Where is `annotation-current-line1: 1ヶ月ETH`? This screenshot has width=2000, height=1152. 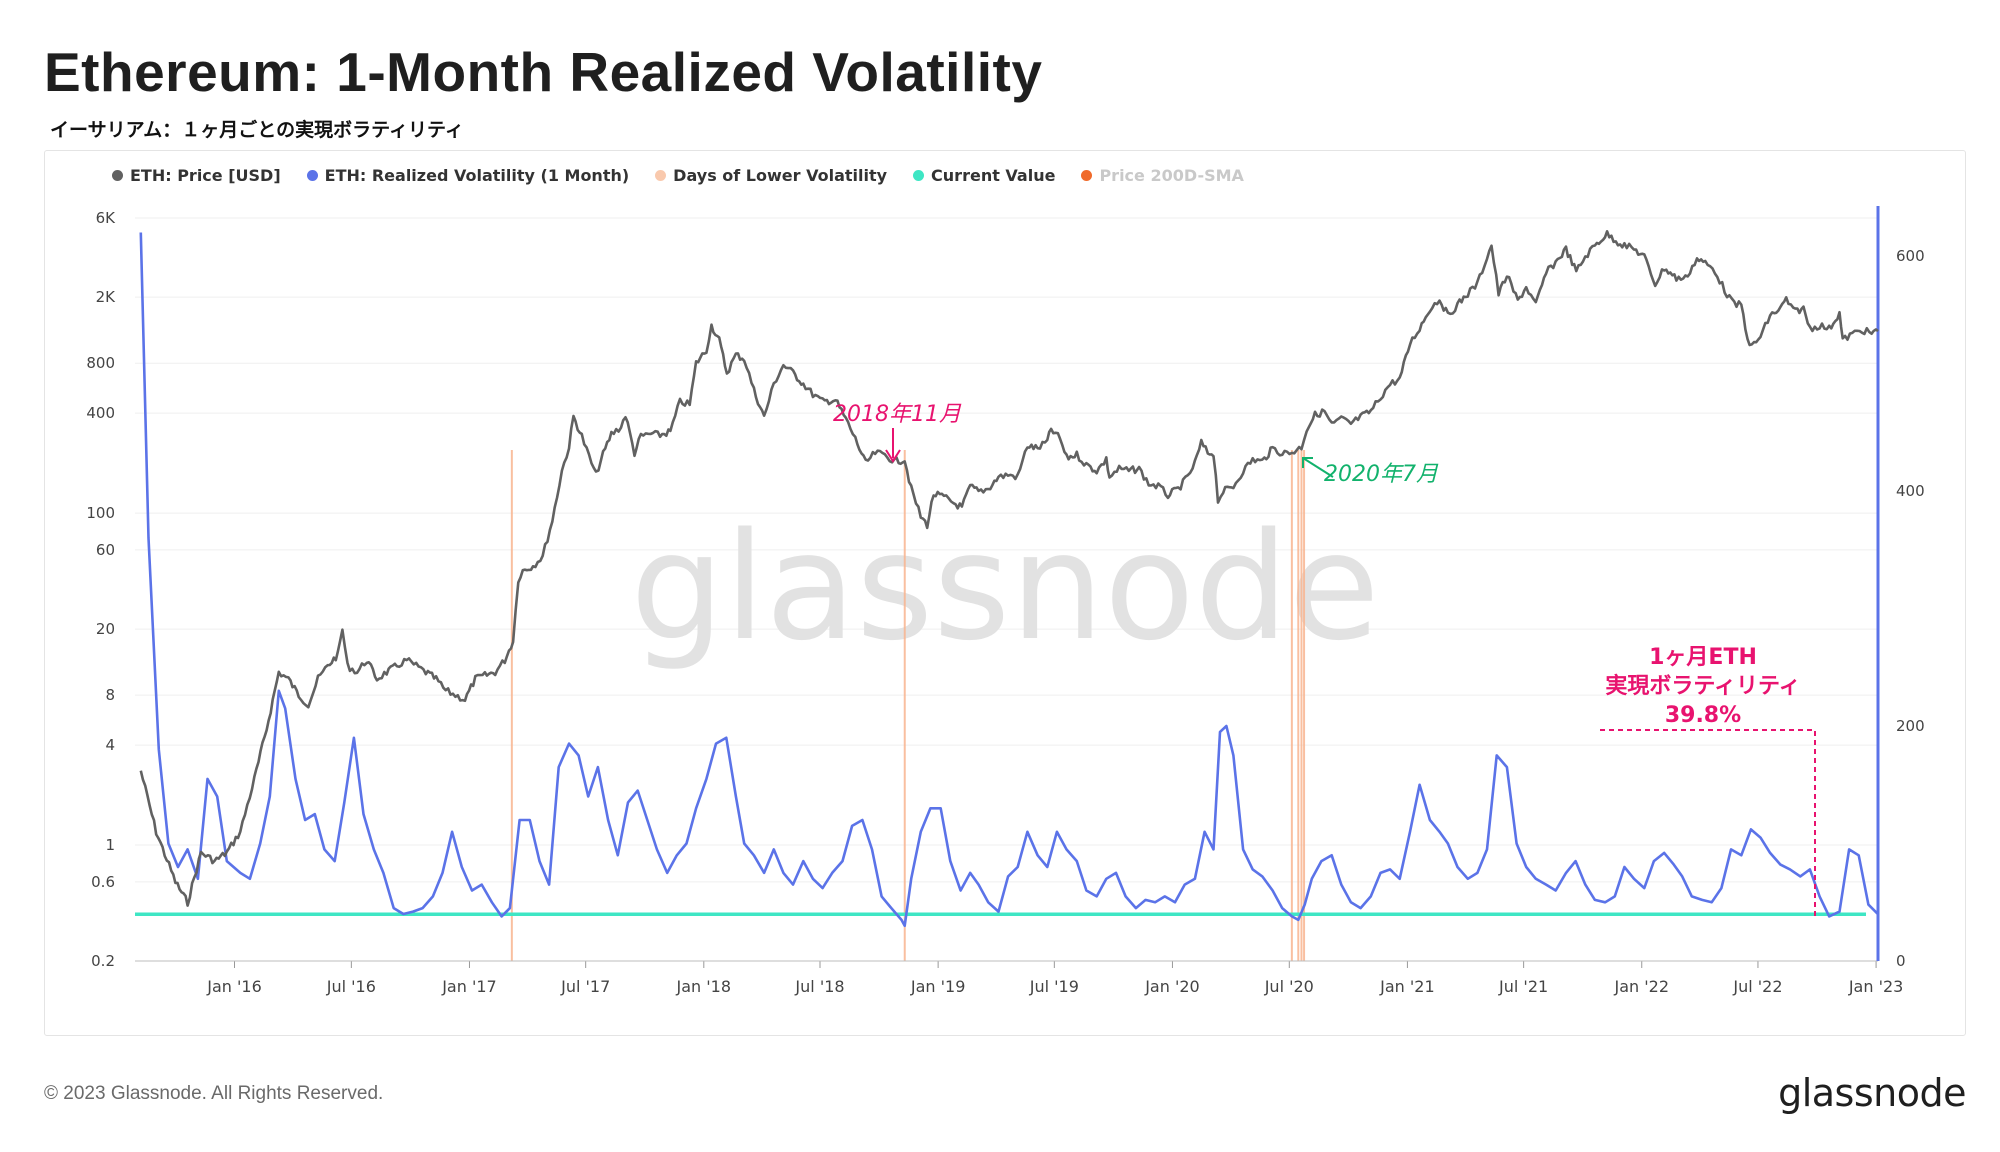
annotation-current-line1: 1ヶ月ETH is located at coordinates (1703, 657).